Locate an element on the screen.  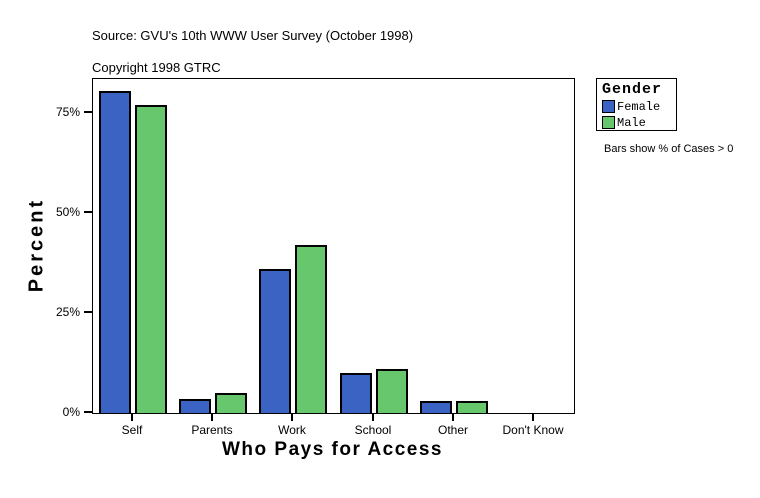
bar-male-other is located at coordinates (472, 407).